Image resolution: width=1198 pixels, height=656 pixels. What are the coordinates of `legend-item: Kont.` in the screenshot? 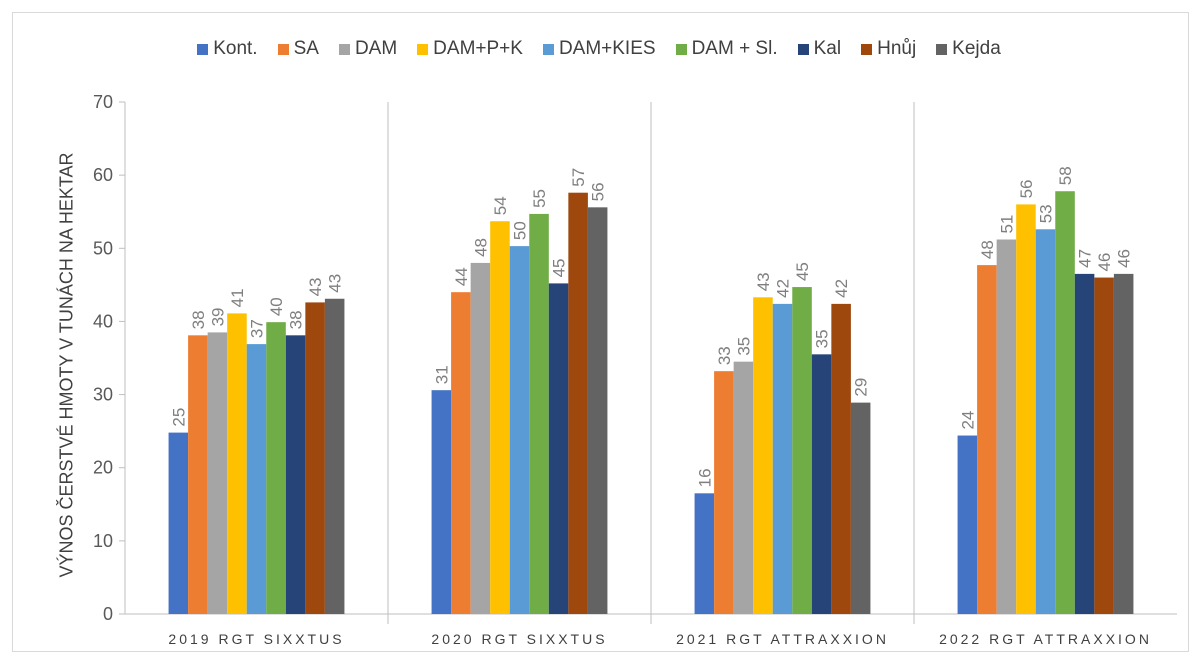 It's located at (227, 49).